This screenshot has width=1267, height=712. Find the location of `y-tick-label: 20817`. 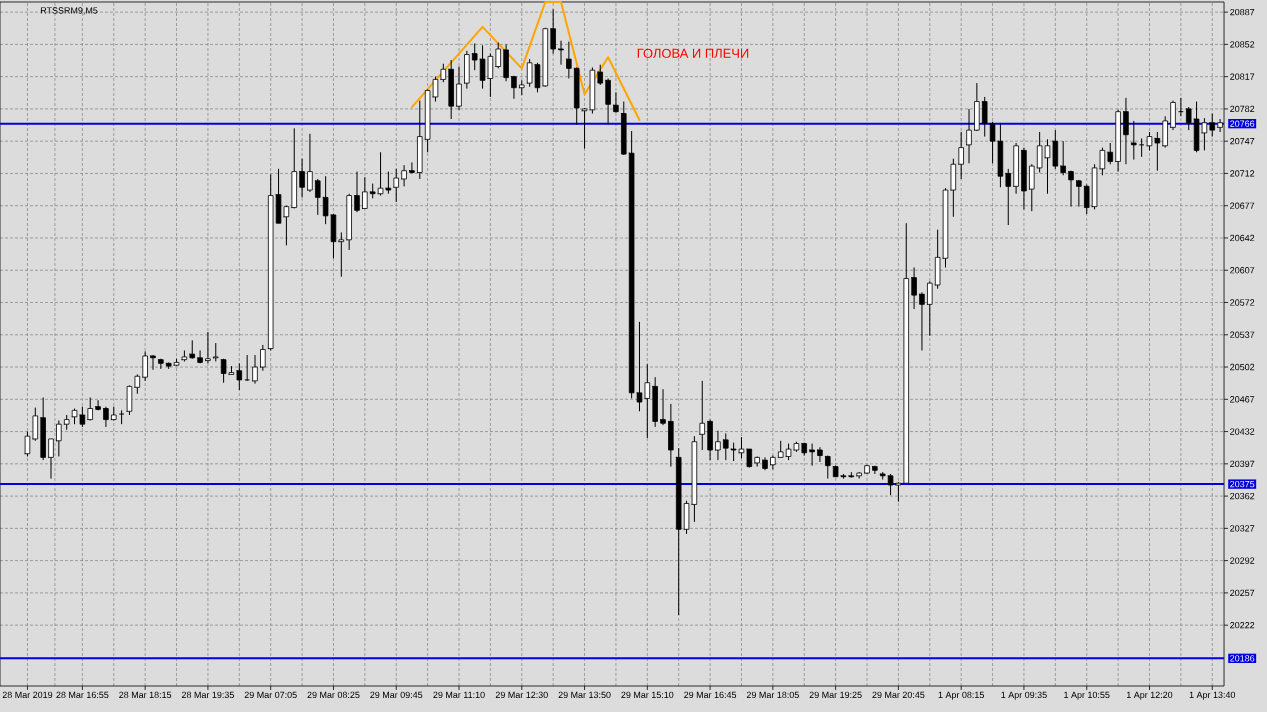

y-tick-label: 20817 is located at coordinates (1242, 76).